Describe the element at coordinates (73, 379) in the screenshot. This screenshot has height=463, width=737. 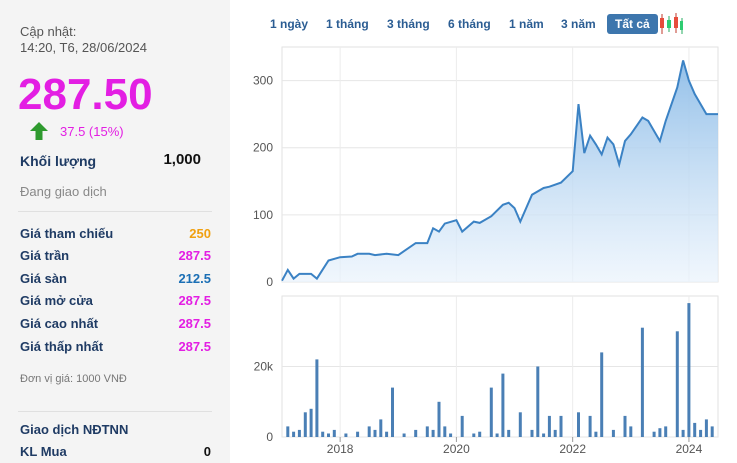
I see `price-unit-note: Đơn vị giá: 1000 VNĐ` at that location.